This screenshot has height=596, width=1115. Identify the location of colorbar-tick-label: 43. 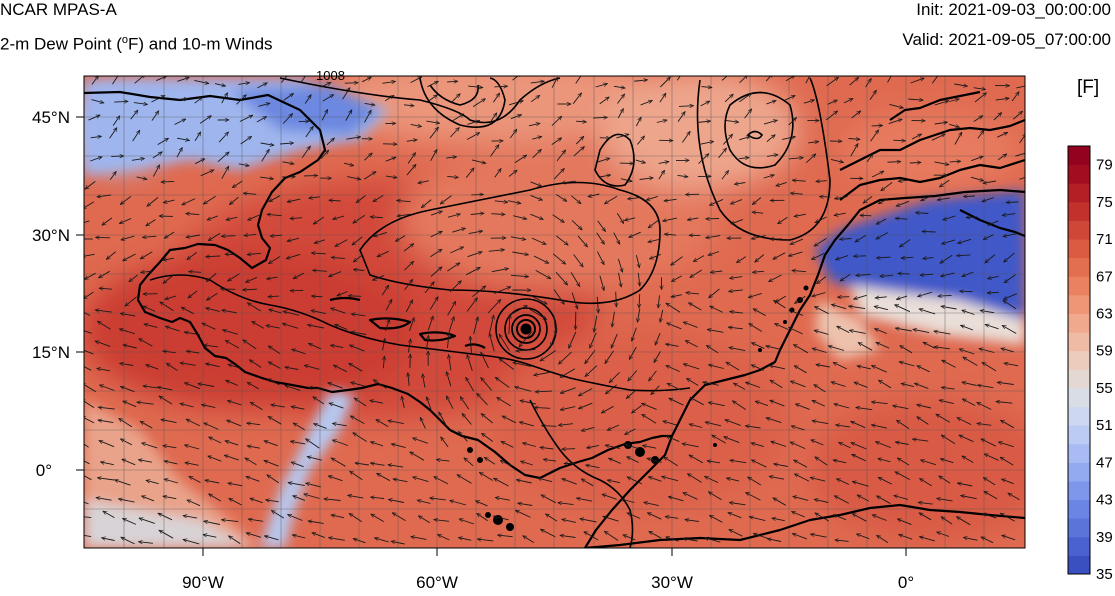
(1104, 500).